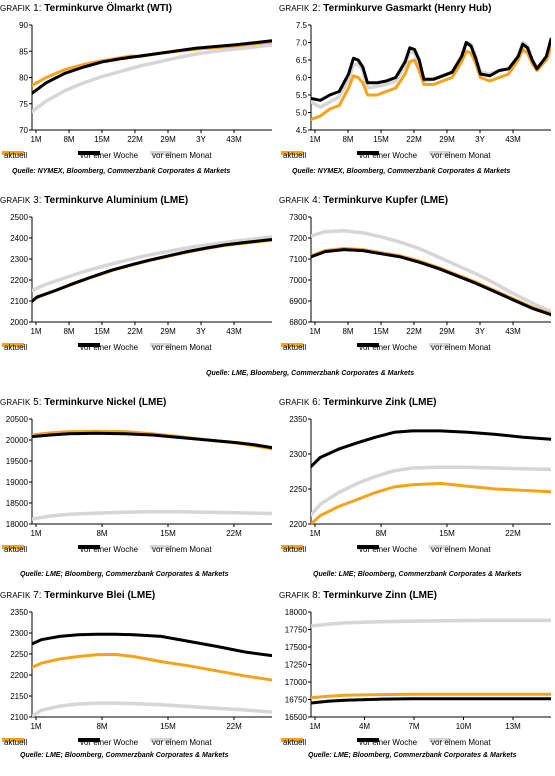 This screenshot has width=555, height=776. I want to click on y-tick-label: 5.5, so click(302, 95).